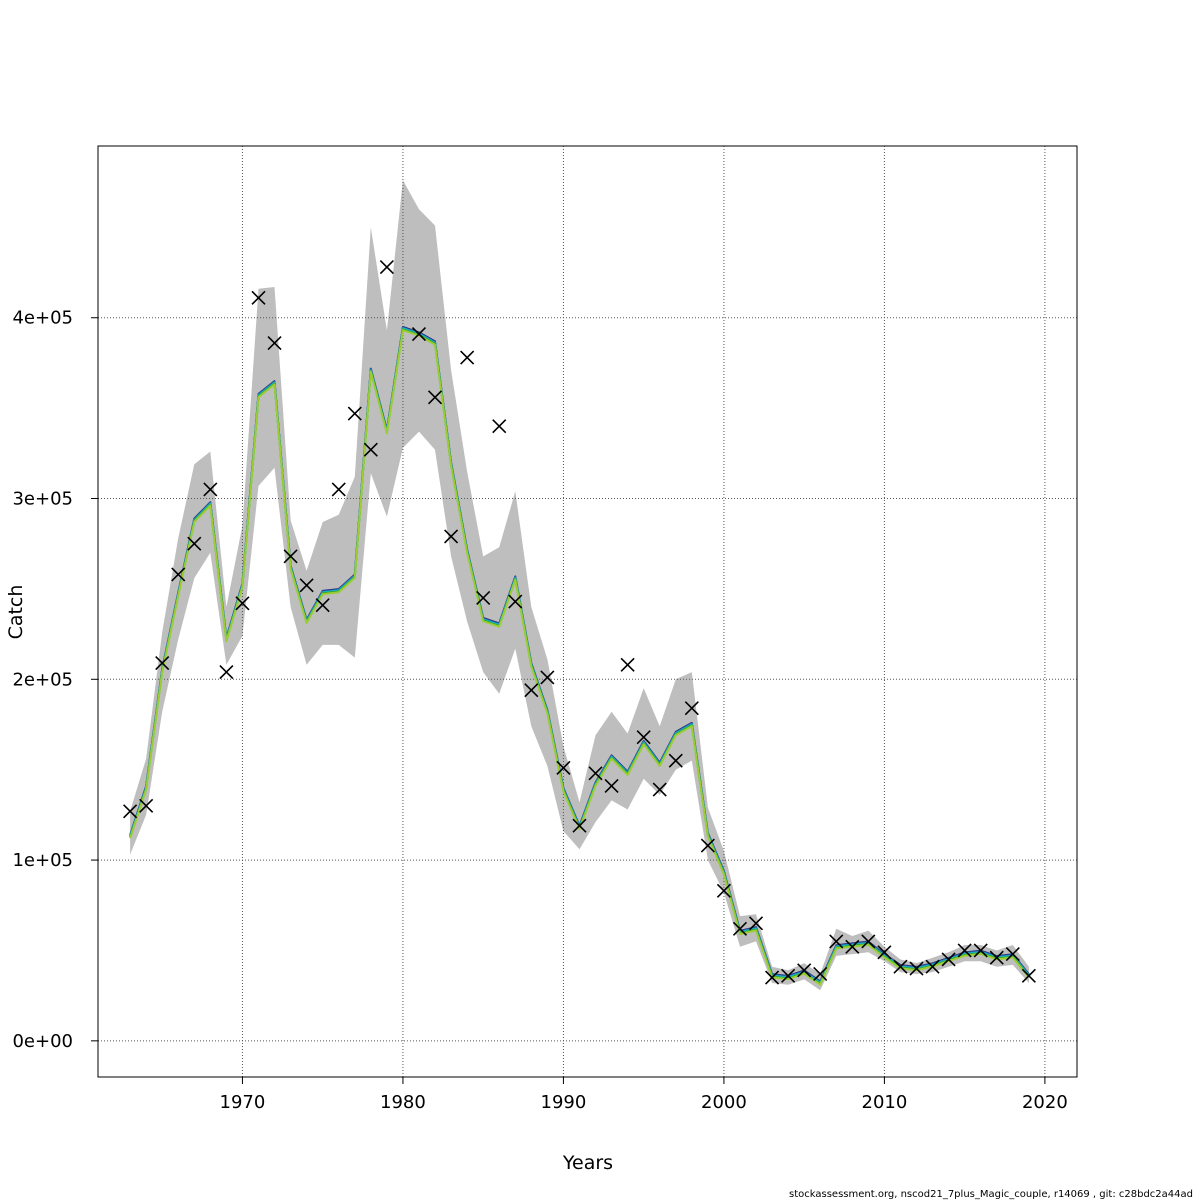 The image size is (1200, 1200). I want to click on x-tick-label: 1970, so click(243, 1102).